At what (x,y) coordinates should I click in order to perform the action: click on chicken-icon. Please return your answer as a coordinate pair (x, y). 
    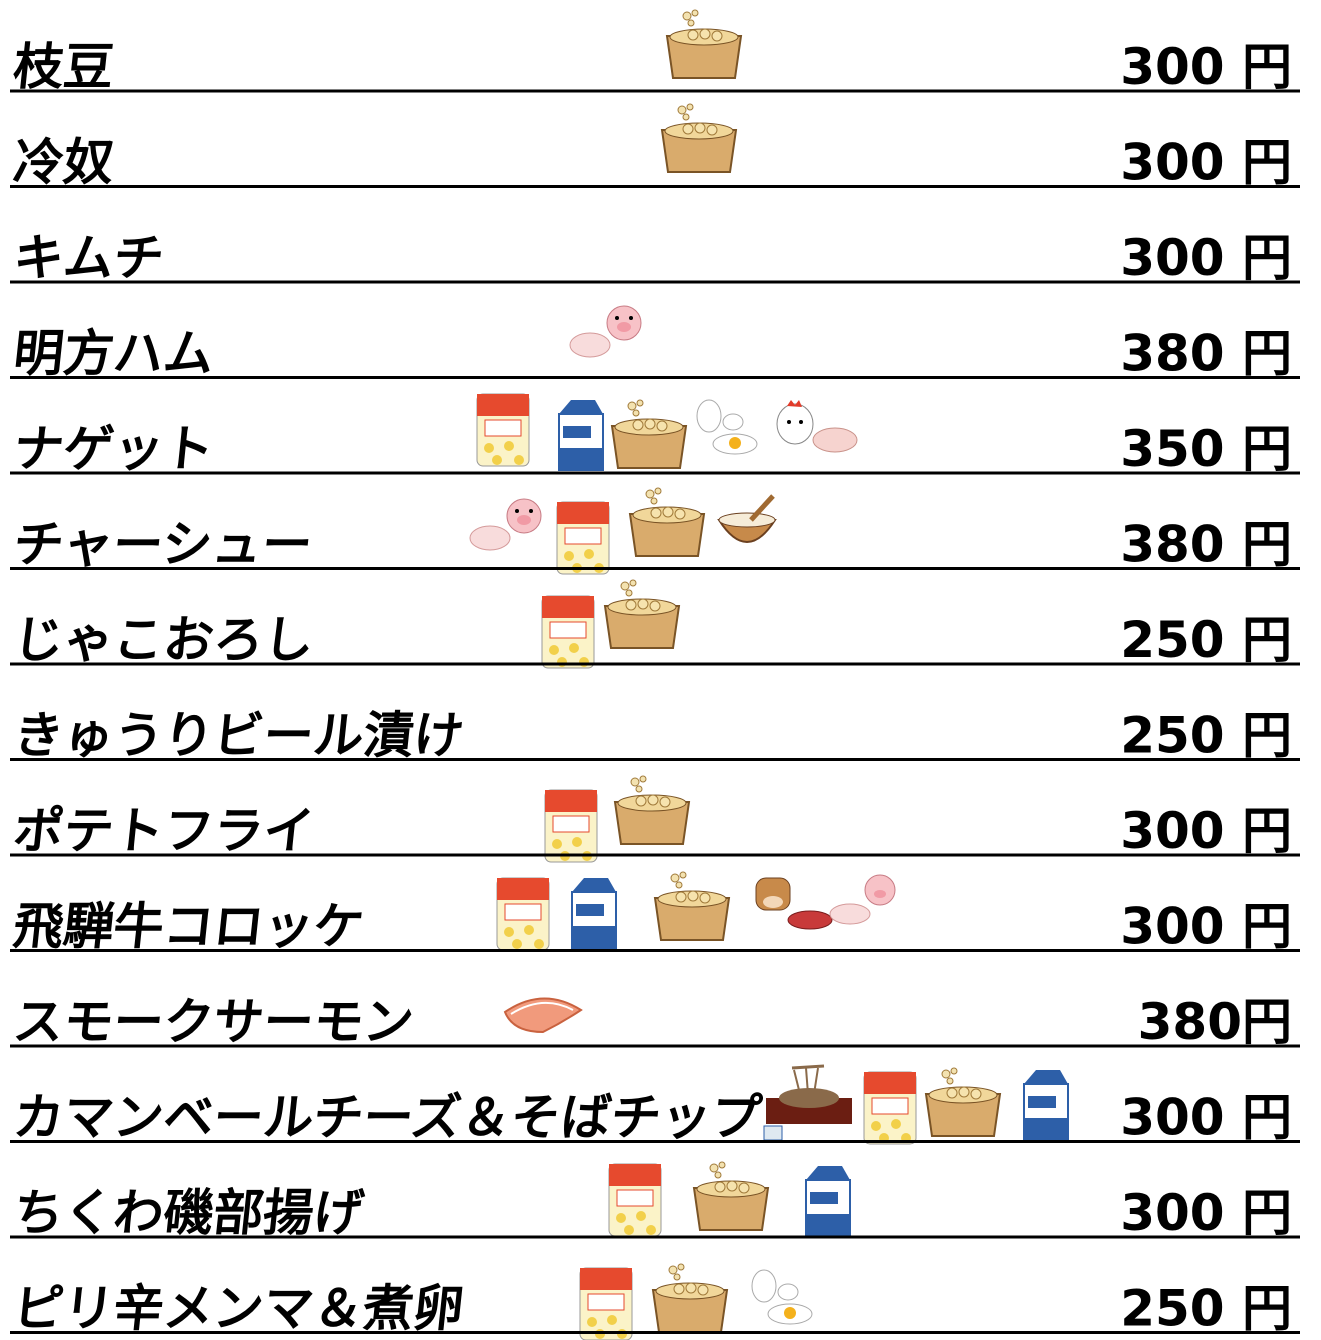
    Looking at the image, I should click on (817, 426).